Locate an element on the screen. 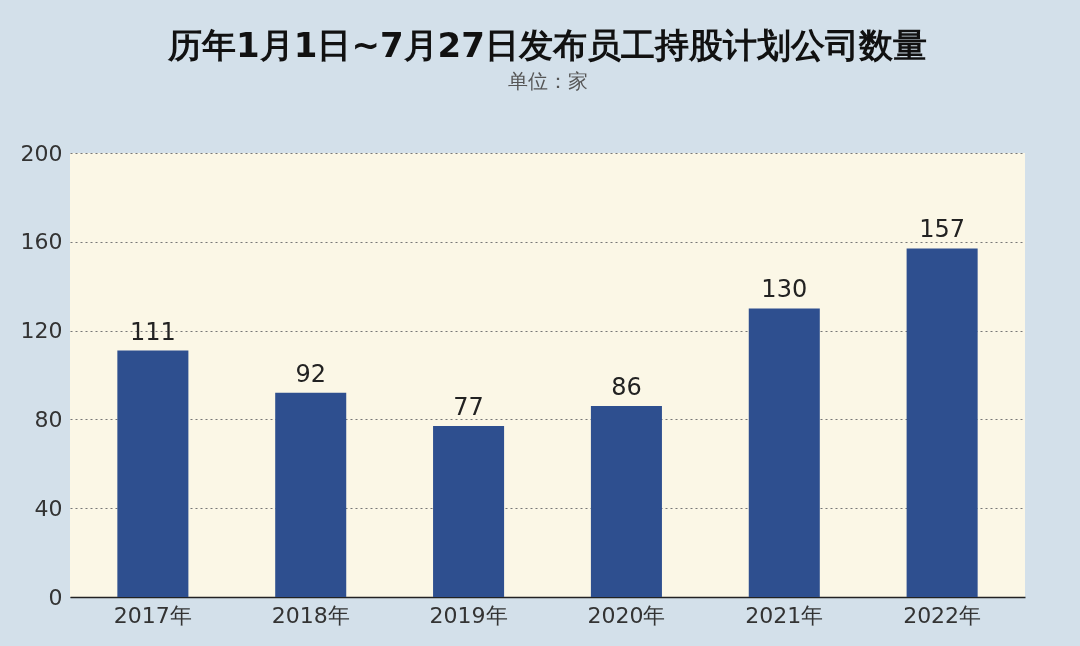  data-label: 77 is located at coordinates (468, 407).